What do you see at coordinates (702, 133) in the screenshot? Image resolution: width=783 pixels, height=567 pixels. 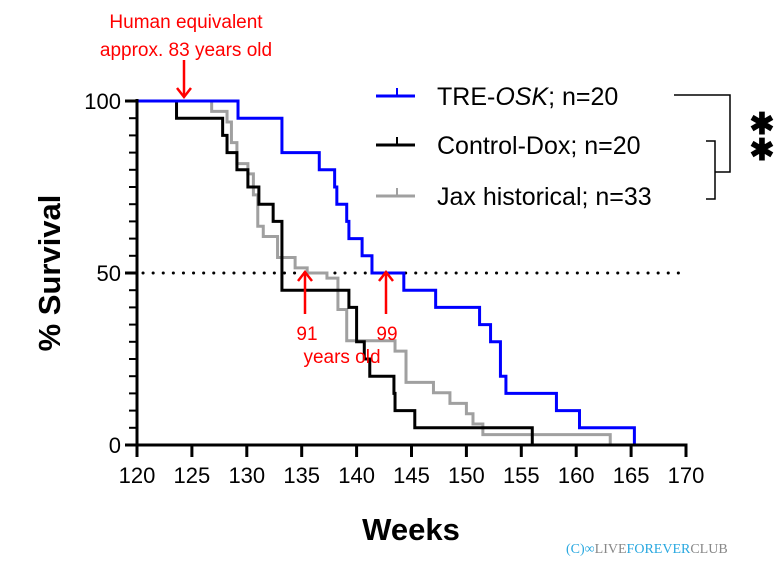 I see `outer-bracket` at bounding box center [702, 133].